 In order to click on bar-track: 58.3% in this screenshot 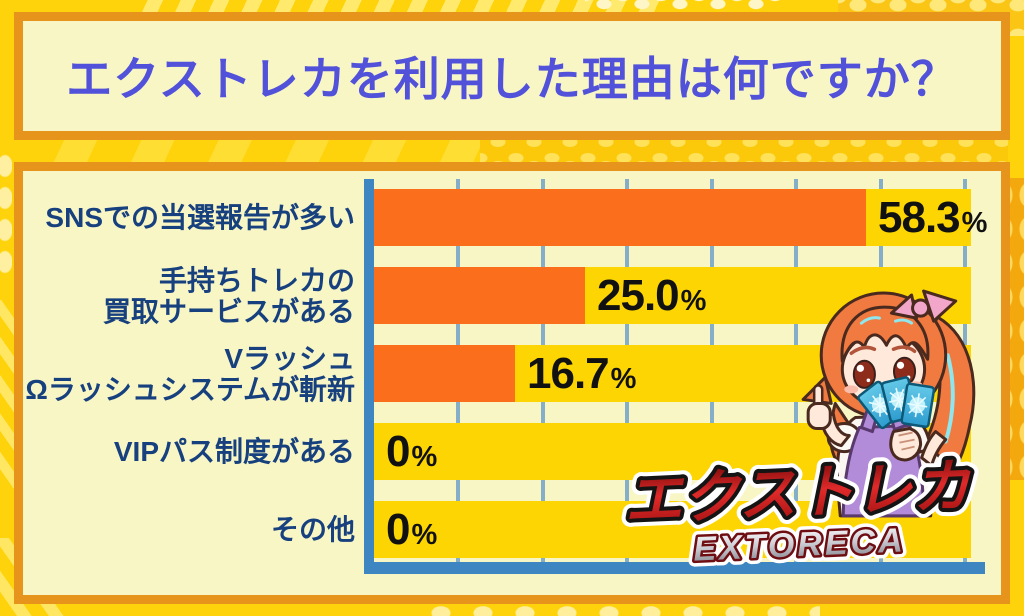, I will do `click(680, 217)`.